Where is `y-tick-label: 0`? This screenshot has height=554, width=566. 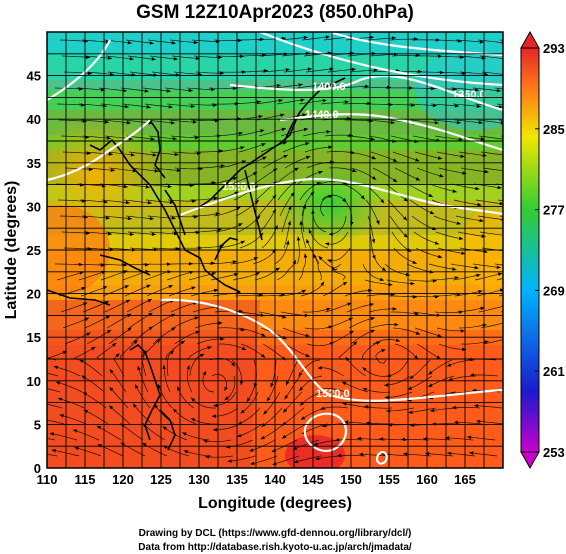 y-tick-label: 0 is located at coordinates (37, 468).